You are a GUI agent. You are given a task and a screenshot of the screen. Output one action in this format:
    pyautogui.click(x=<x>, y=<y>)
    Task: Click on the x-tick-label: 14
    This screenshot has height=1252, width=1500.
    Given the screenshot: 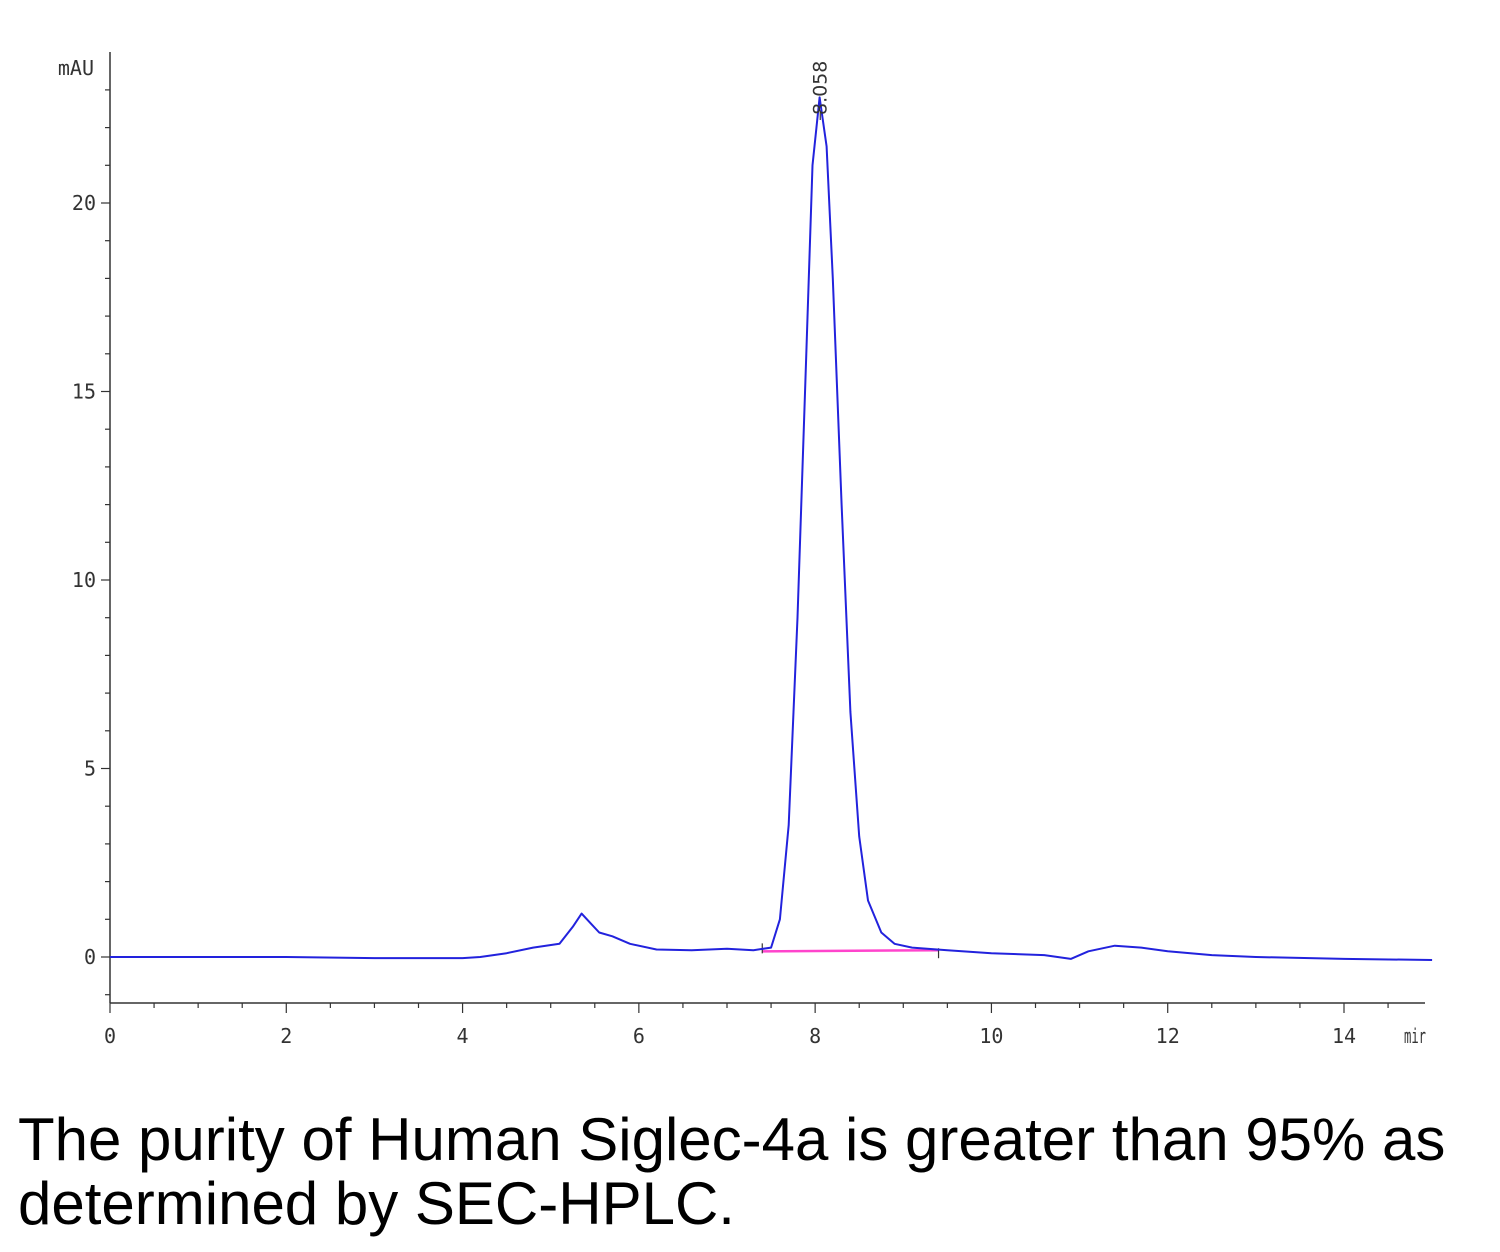 What is the action you would take?
    pyautogui.click(x=1344, y=1036)
    